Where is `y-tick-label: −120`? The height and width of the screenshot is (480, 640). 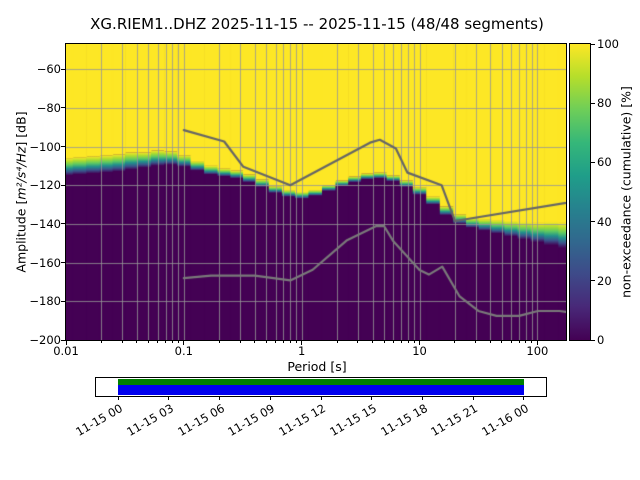 y-tick-label: −120 is located at coordinates (45, 185).